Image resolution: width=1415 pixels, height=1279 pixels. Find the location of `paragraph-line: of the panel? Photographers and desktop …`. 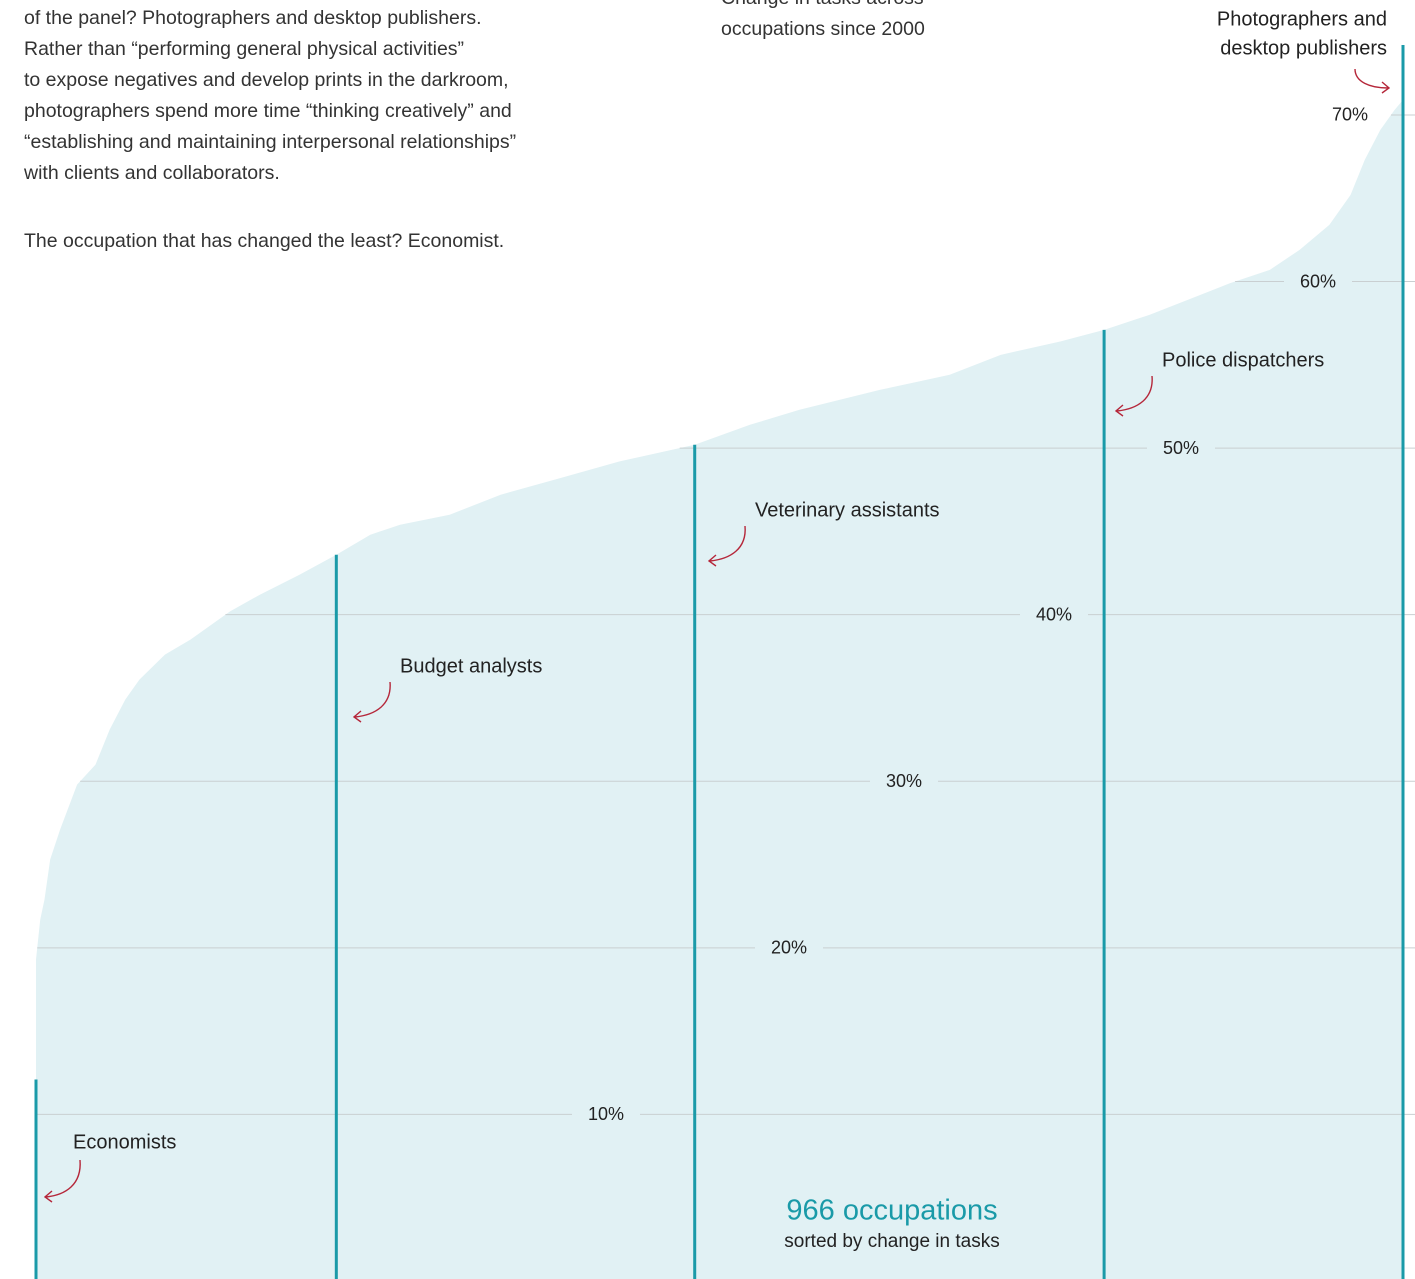

paragraph-line: of the panel? Photographers and desktop … is located at coordinates (253, 18).